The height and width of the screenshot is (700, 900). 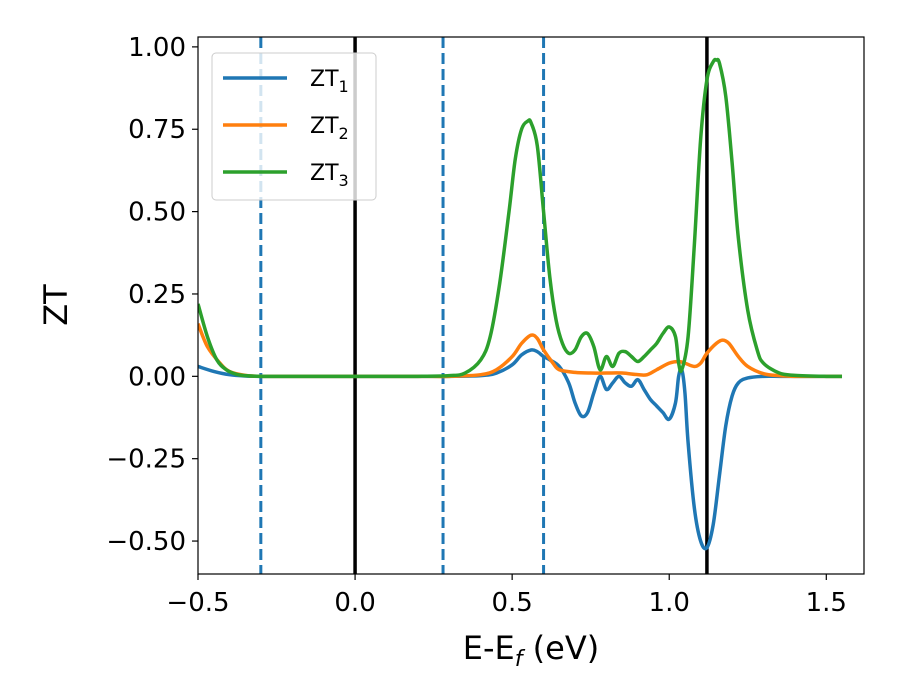 What do you see at coordinates (157, 213) in the screenshot?
I see `y-tick-label-2: 0.50` at bounding box center [157, 213].